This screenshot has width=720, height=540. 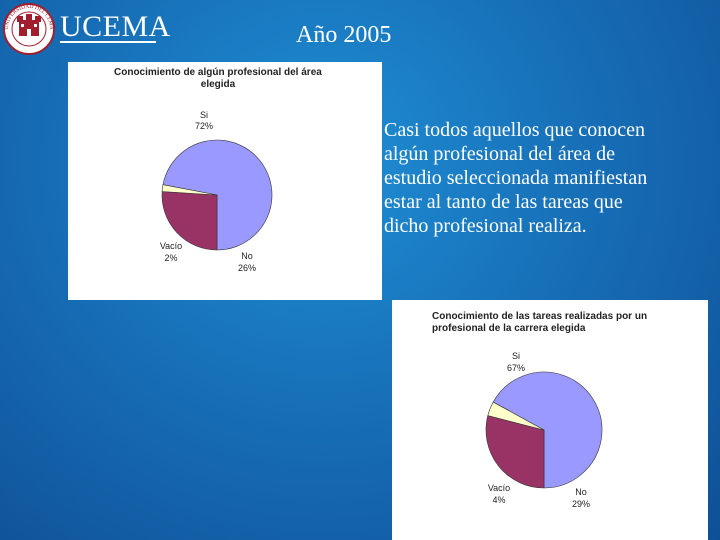 What do you see at coordinates (29, 29) in the screenshot?
I see `university-seal-icon: UNIVERSIDAD DEL CEMA` at bounding box center [29, 29].